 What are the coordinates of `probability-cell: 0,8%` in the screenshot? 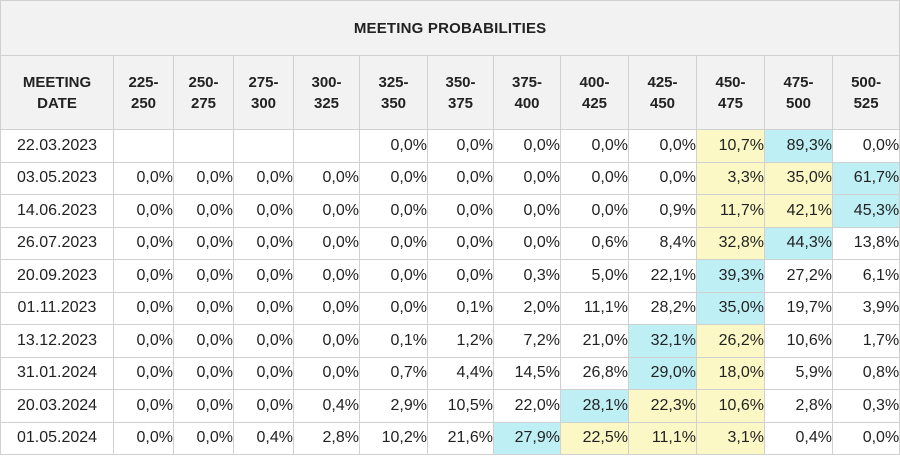 It's located at (865, 373).